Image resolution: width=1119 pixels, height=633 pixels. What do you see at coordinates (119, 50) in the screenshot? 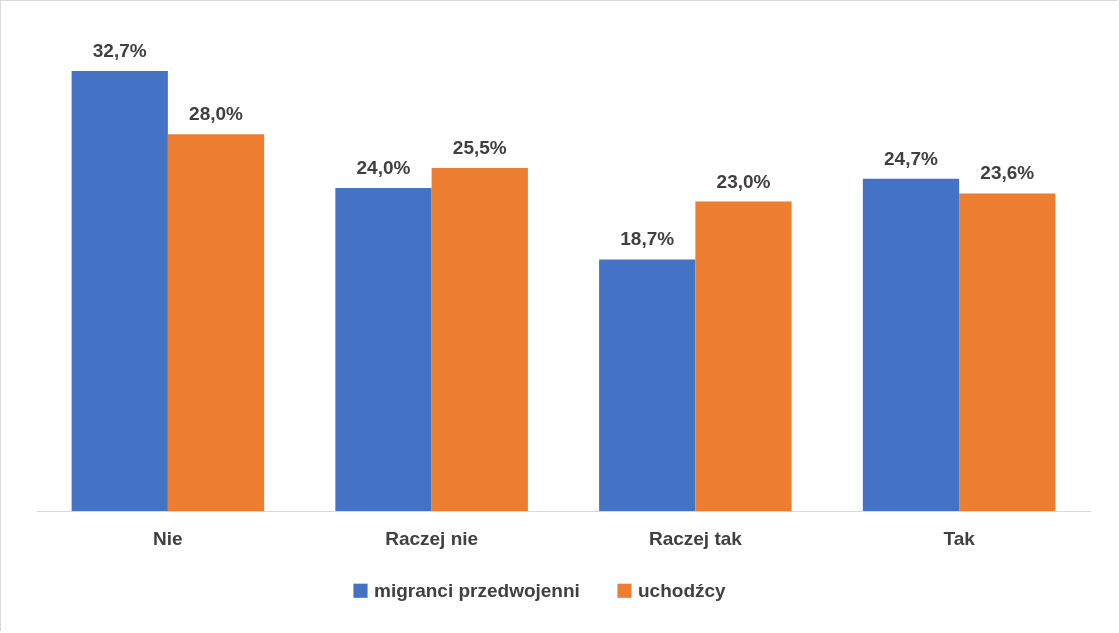
I see `data-label: 32,7%` at bounding box center [119, 50].